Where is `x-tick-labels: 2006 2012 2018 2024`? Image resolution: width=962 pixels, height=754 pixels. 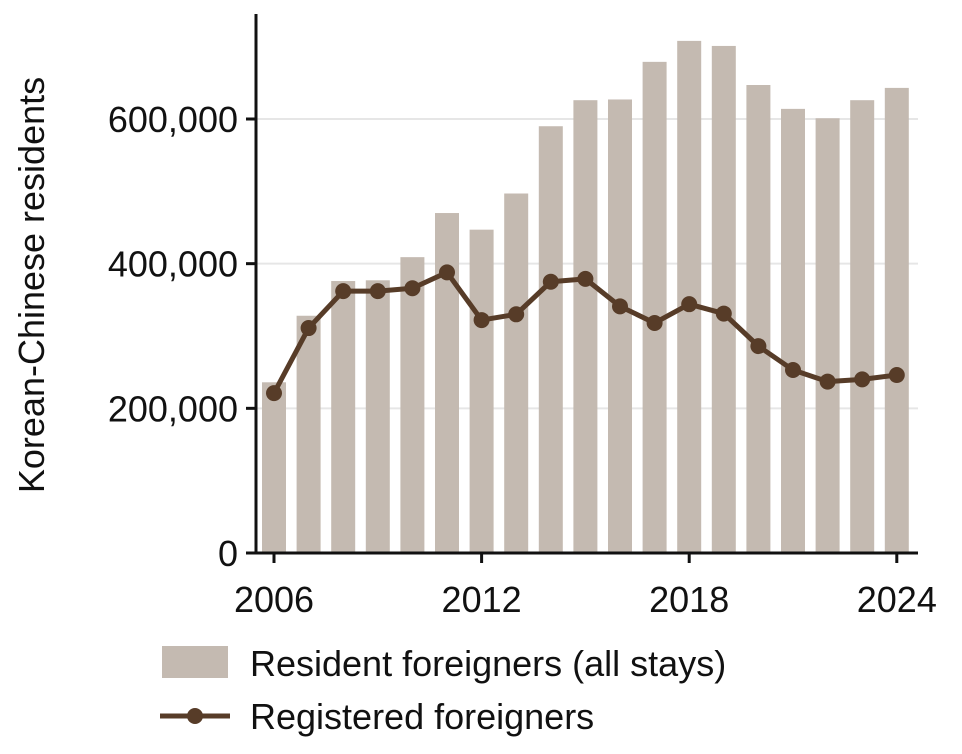
x-tick-labels: 2006 2012 2018 2024 is located at coordinates (585, 599).